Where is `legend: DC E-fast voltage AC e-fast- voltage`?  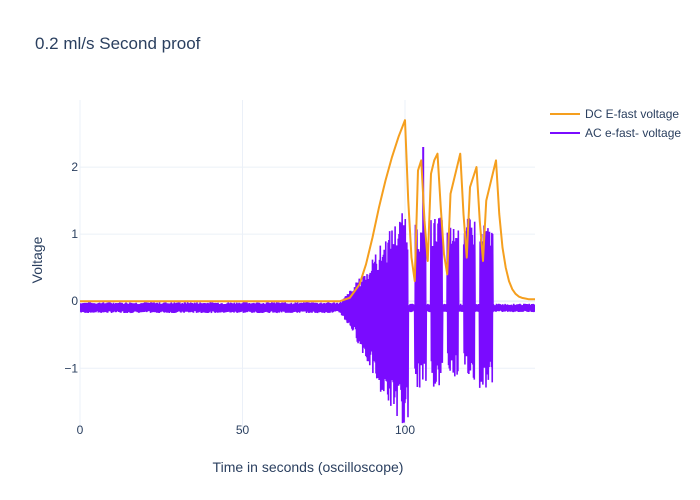 legend: DC E-fast voltage AC e-fast- voltage is located at coordinates (615, 123).